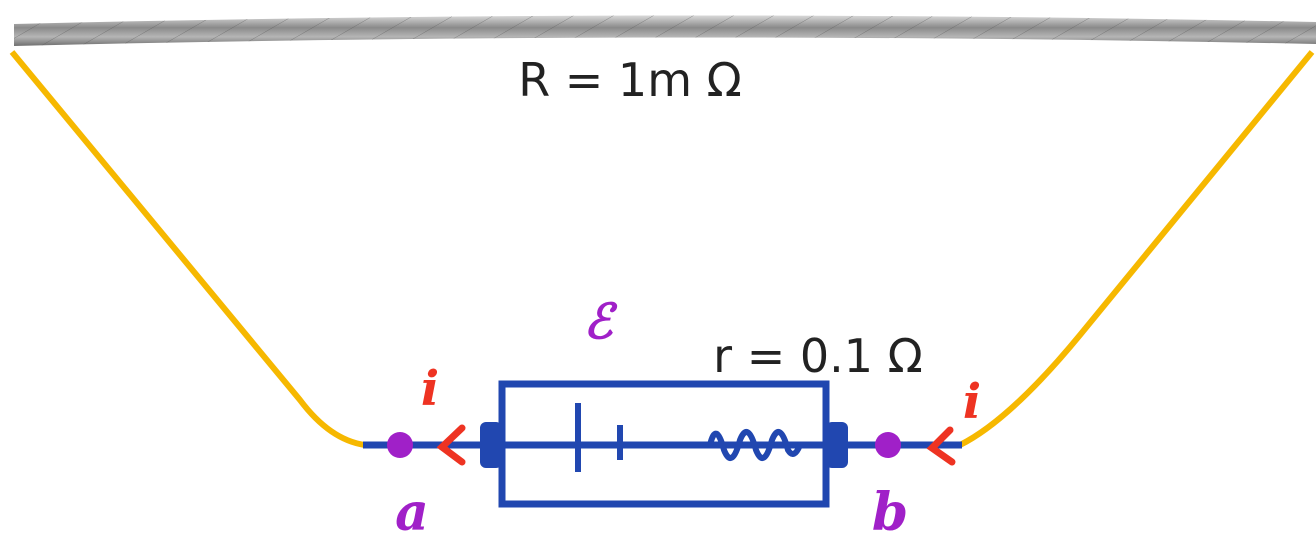 This screenshot has height=538, width=1316. What do you see at coordinates (600, 322) in the screenshot?
I see `emf-symbol: ℰ` at bounding box center [600, 322].